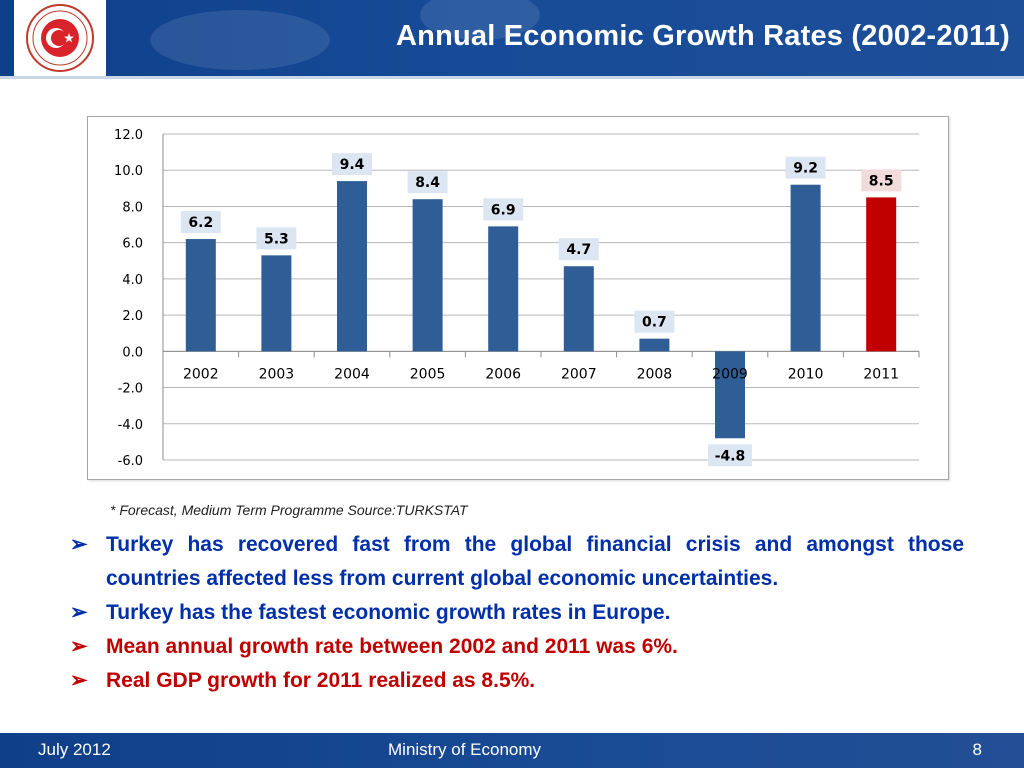 The height and width of the screenshot is (768, 1024). I want to click on footer-bar: July 2012 Ministry of Economy 8, so click(512, 750).